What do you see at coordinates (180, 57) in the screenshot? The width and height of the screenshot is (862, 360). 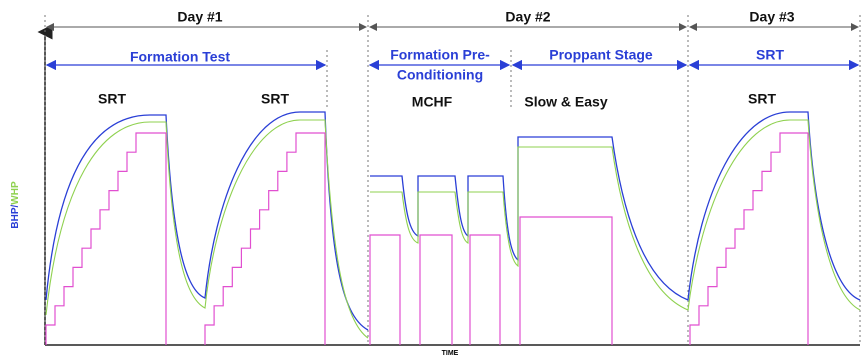 I see `stage-label: Formation Test` at bounding box center [180, 57].